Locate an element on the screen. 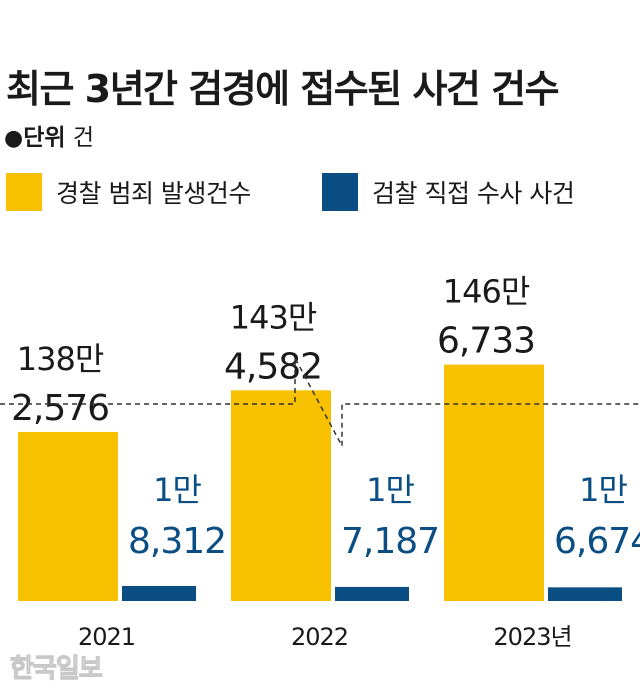 This screenshot has width=640, height=692. legend-label-prosecution: 검찰 직접 수사 사건 is located at coordinates (473, 193).